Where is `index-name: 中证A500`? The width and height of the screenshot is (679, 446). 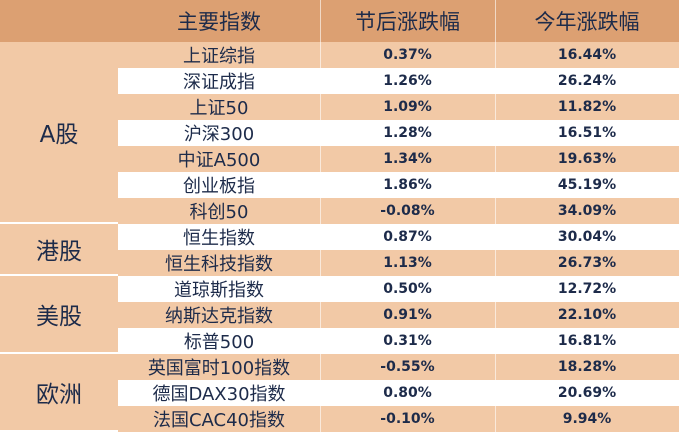
index-name: 中证A500 is located at coordinates (219, 160).